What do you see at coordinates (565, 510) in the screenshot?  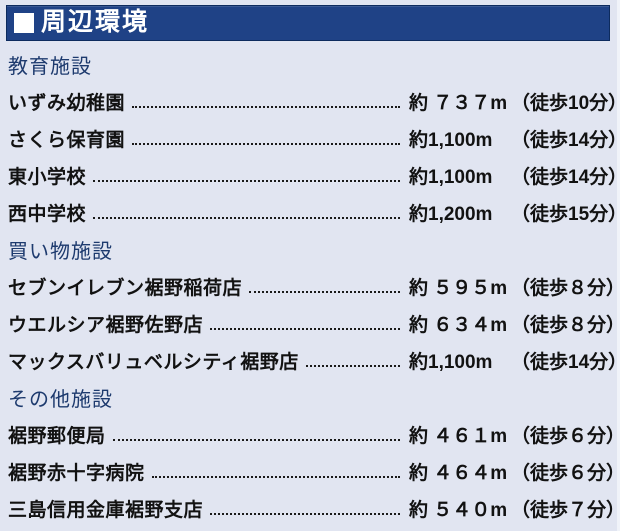 I see `walk-time: （徒歩７分）` at bounding box center [565, 510].